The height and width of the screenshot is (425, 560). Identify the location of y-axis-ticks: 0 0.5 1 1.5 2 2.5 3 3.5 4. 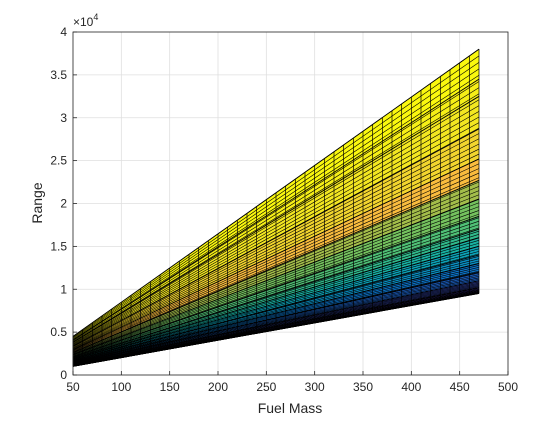
(63, 203).